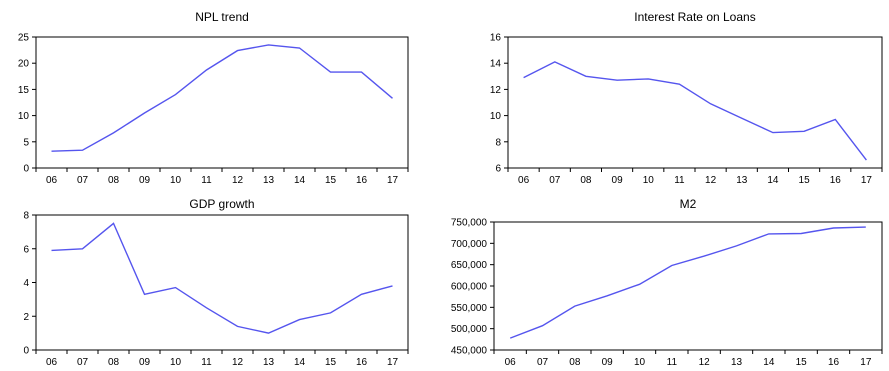 Image resolution: width=889 pixels, height=371 pixels. What do you see at coordinates (24, 90) in the screenshot?
I see `y-tick-label: 15` at bounding box center [24, 90].